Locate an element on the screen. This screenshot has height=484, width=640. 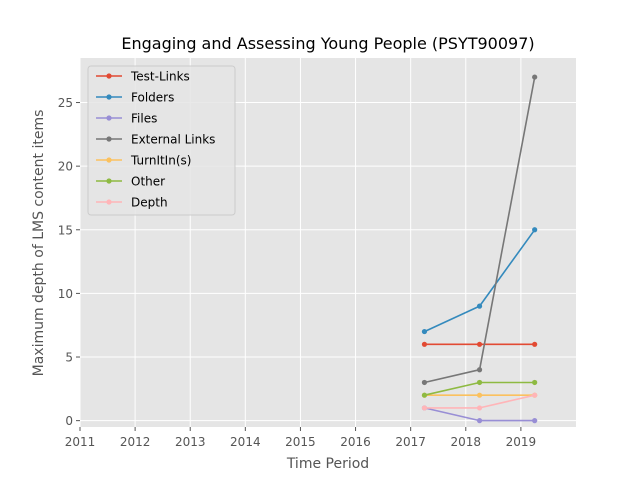
data-point-turnitin-s is located at coordinates (479, 395).